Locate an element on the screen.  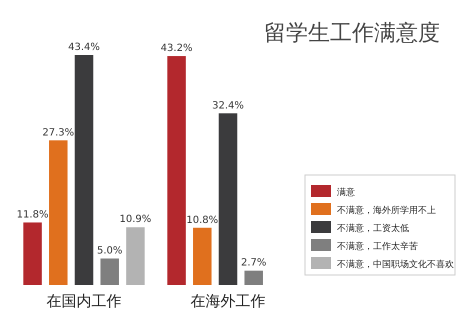
data-label: 32.4% is located at coordinates (228, 106).